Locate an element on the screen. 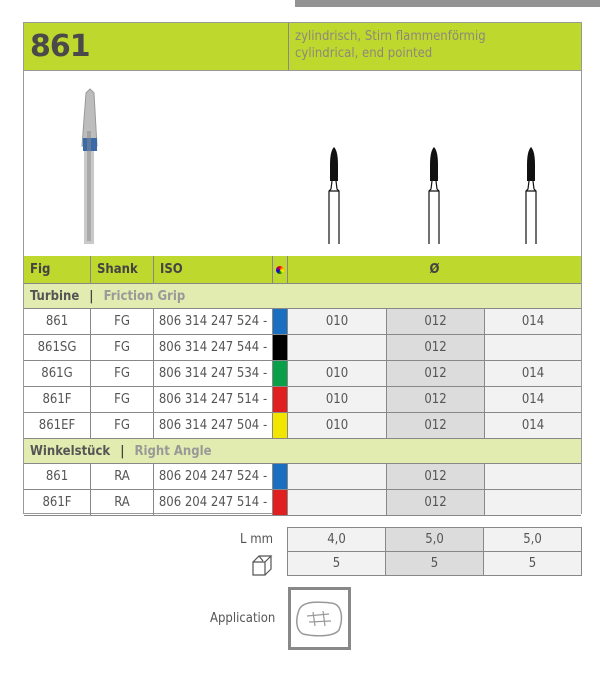 The width and height of the screenshot is (600, 690). table-row: 861SG FG 806 314 247 544 - 012 is located at coordinates (302, 348).